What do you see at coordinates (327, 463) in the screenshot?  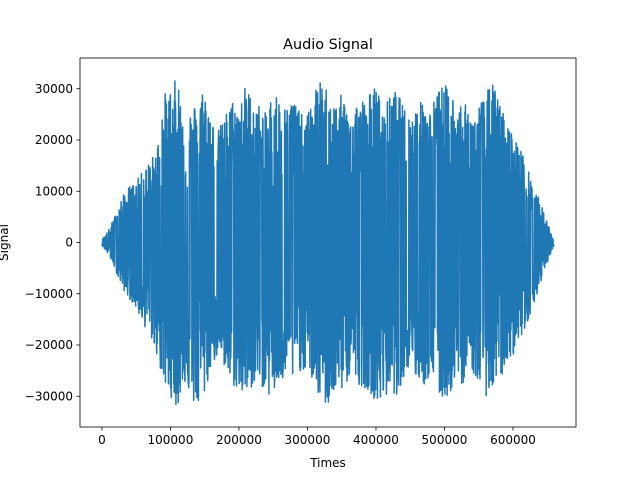 I see `x-axis-label: Times` at bounding box center [327, 463].